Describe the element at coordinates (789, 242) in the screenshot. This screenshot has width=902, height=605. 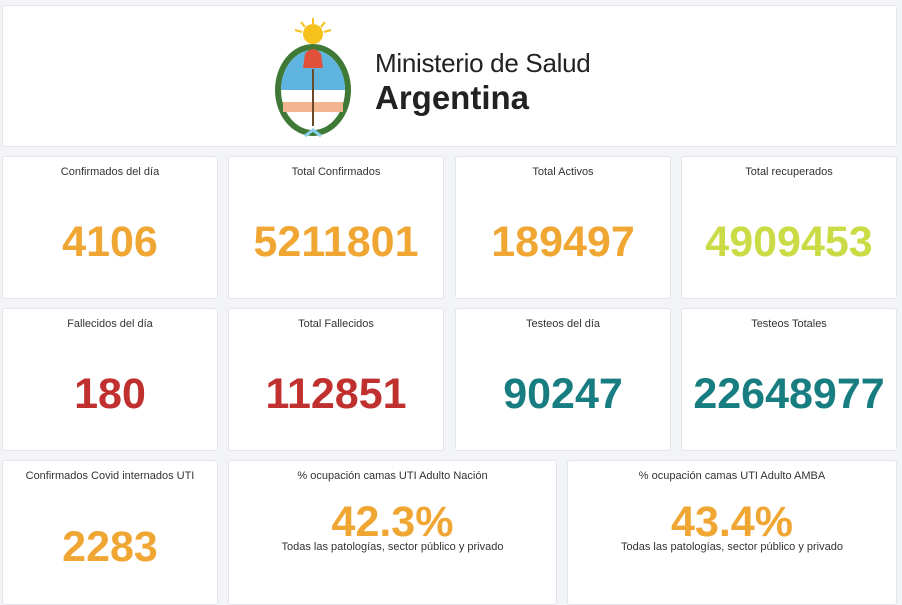
I see `stat-value: 4909453` at that location.